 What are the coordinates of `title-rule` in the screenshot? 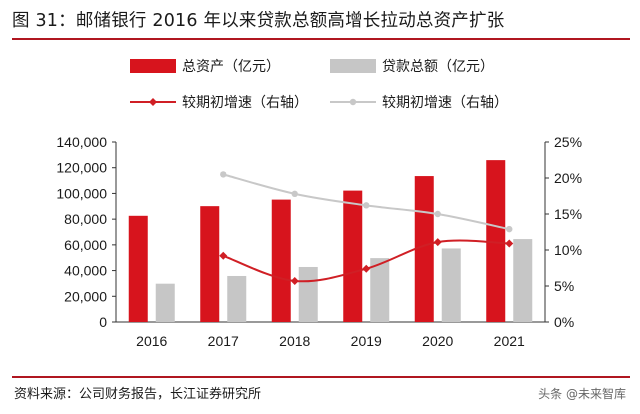 It's located at (321, 39).